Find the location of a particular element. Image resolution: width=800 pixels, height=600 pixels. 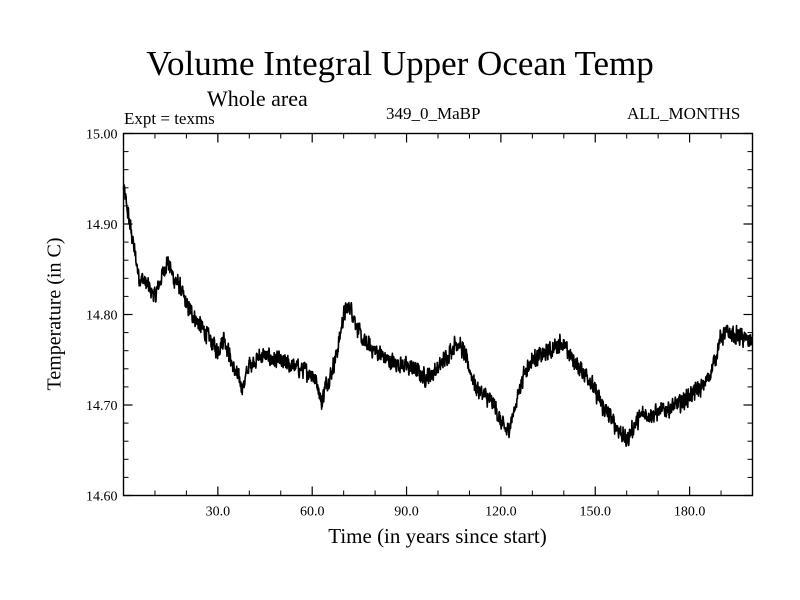

y-axis-label-wrap: Temperature (in C) is located at coordinates (55, 314).